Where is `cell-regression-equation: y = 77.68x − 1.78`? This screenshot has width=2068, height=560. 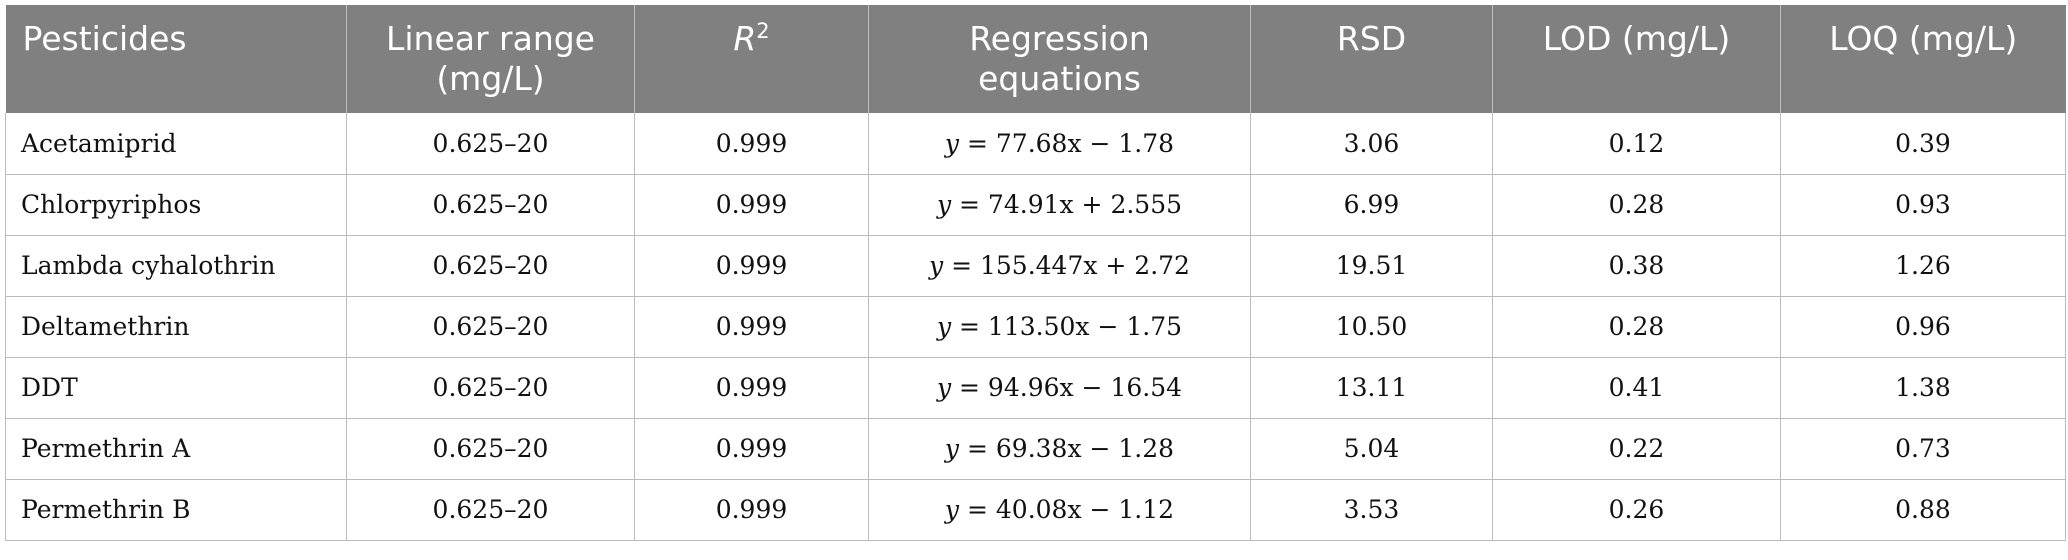
cell-regression-equation: y = 77.68x − 1.78 is located at coordinates (1059, 143).